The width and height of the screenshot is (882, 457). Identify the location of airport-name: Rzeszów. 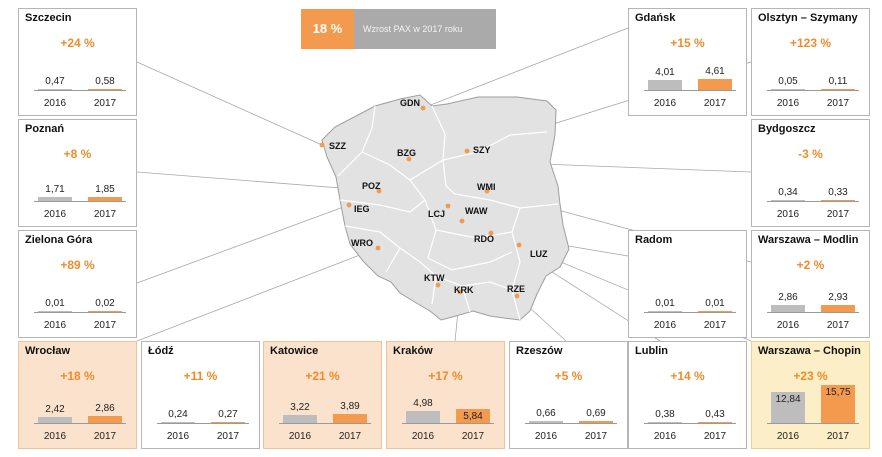
(539, 351).